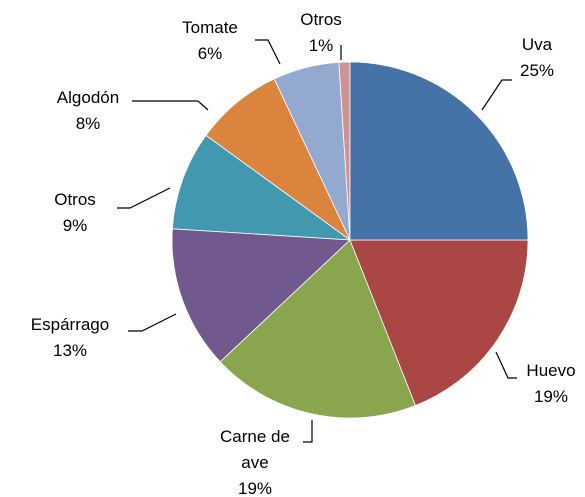 This screenshot has height=497, width=585. Describe the element at coordinates (70, 350) in the screenshot. I see `label-value: 13%` at that location.